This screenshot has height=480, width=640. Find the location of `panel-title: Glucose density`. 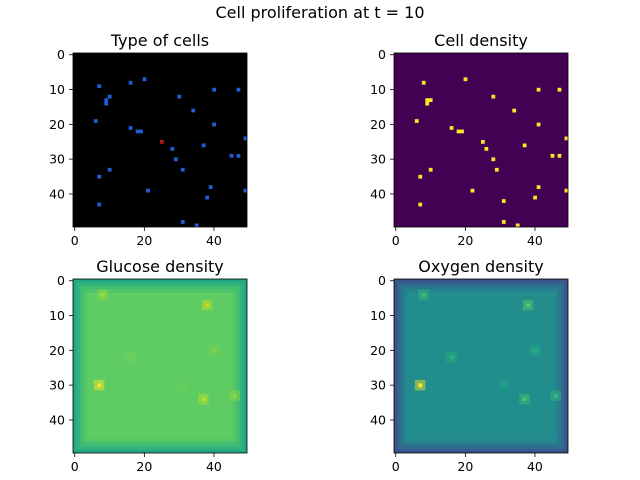

panel-title: Glucose density is located at coordinates (160, 266).